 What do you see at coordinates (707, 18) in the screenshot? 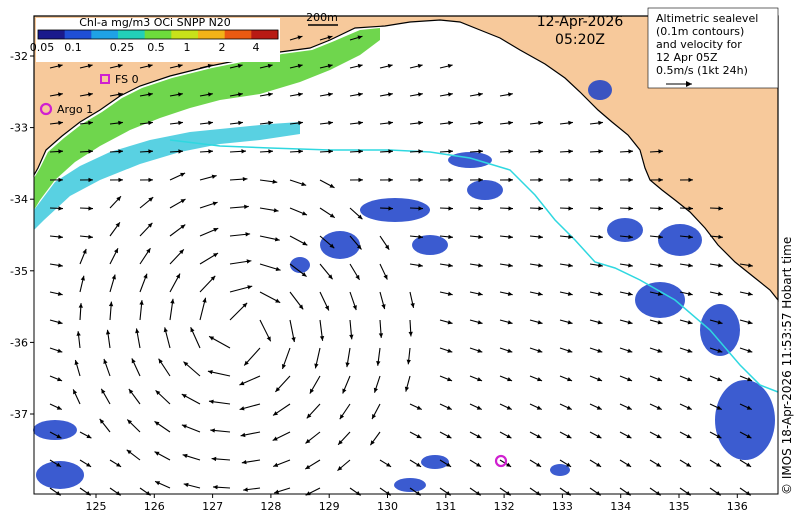
I see `legend-line-1: Altimetric sealevel` at bounding box center [707, 18].